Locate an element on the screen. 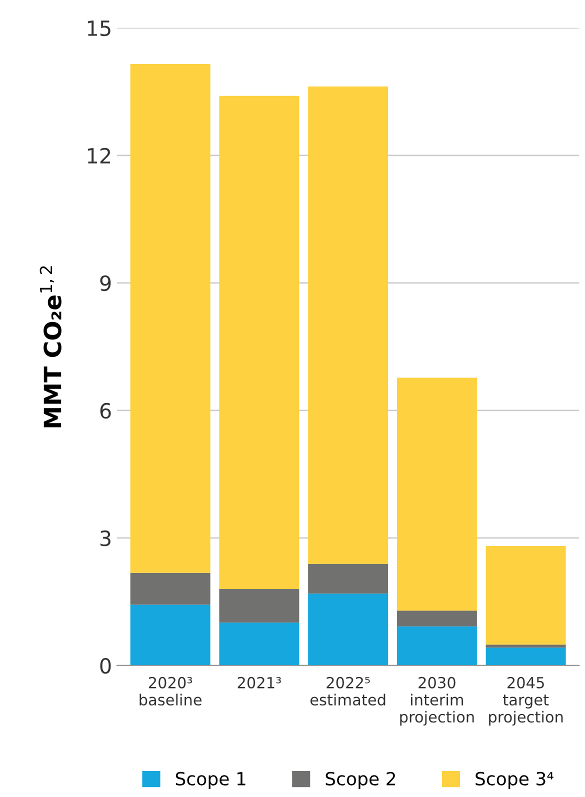 This screenshot has width=585, height=797. x-tick-label: 2021³ is located at coordinates (259, 682).